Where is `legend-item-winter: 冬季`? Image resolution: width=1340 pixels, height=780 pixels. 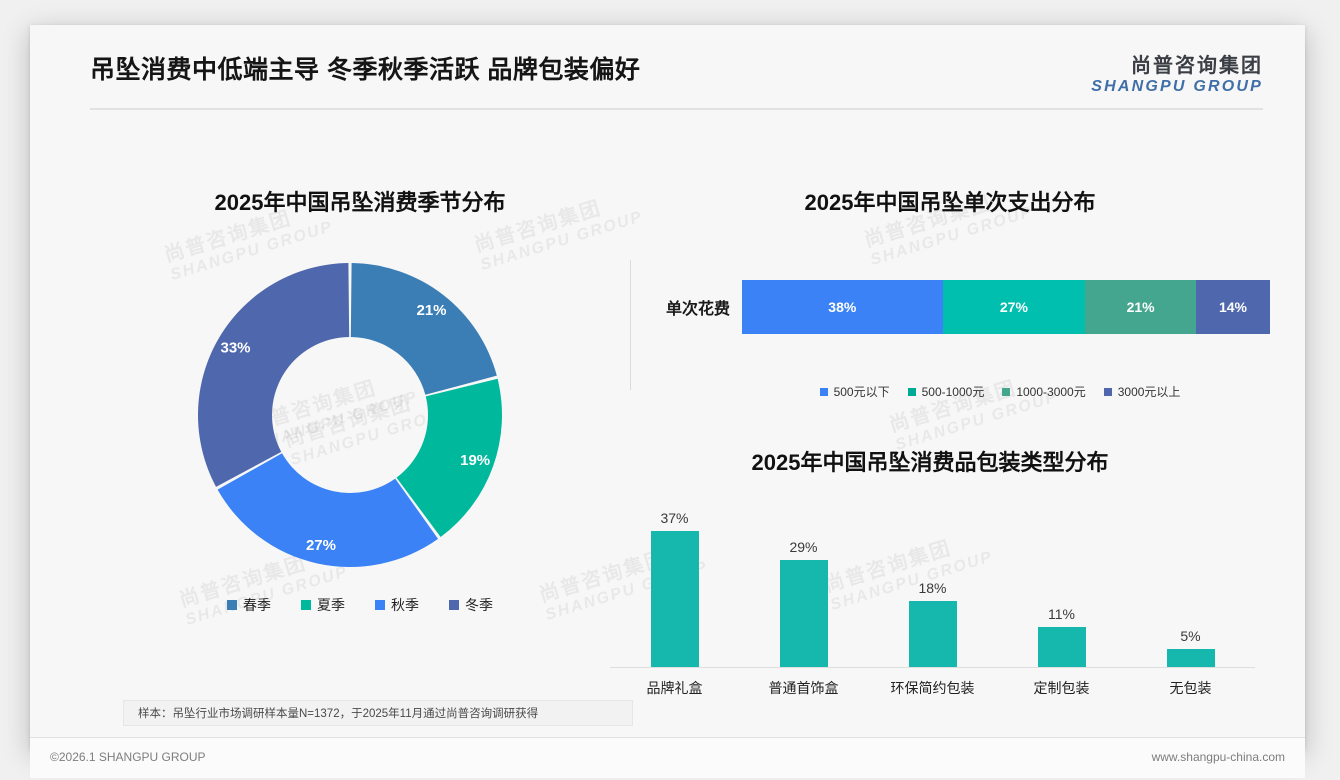 legend-item-winter: 冬季 is located at coordinates (471, 605).